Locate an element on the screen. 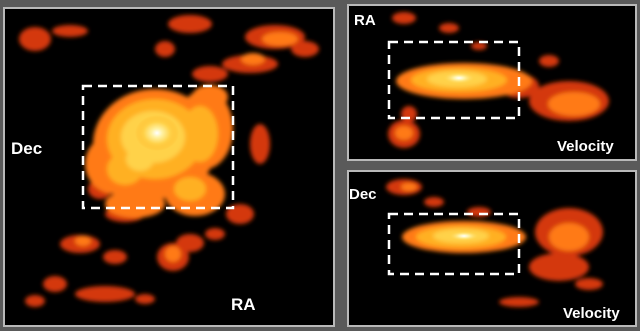 This screenshot has height=331, width=640. dec-velocity-emission-image is located at coordinates (494, 243).